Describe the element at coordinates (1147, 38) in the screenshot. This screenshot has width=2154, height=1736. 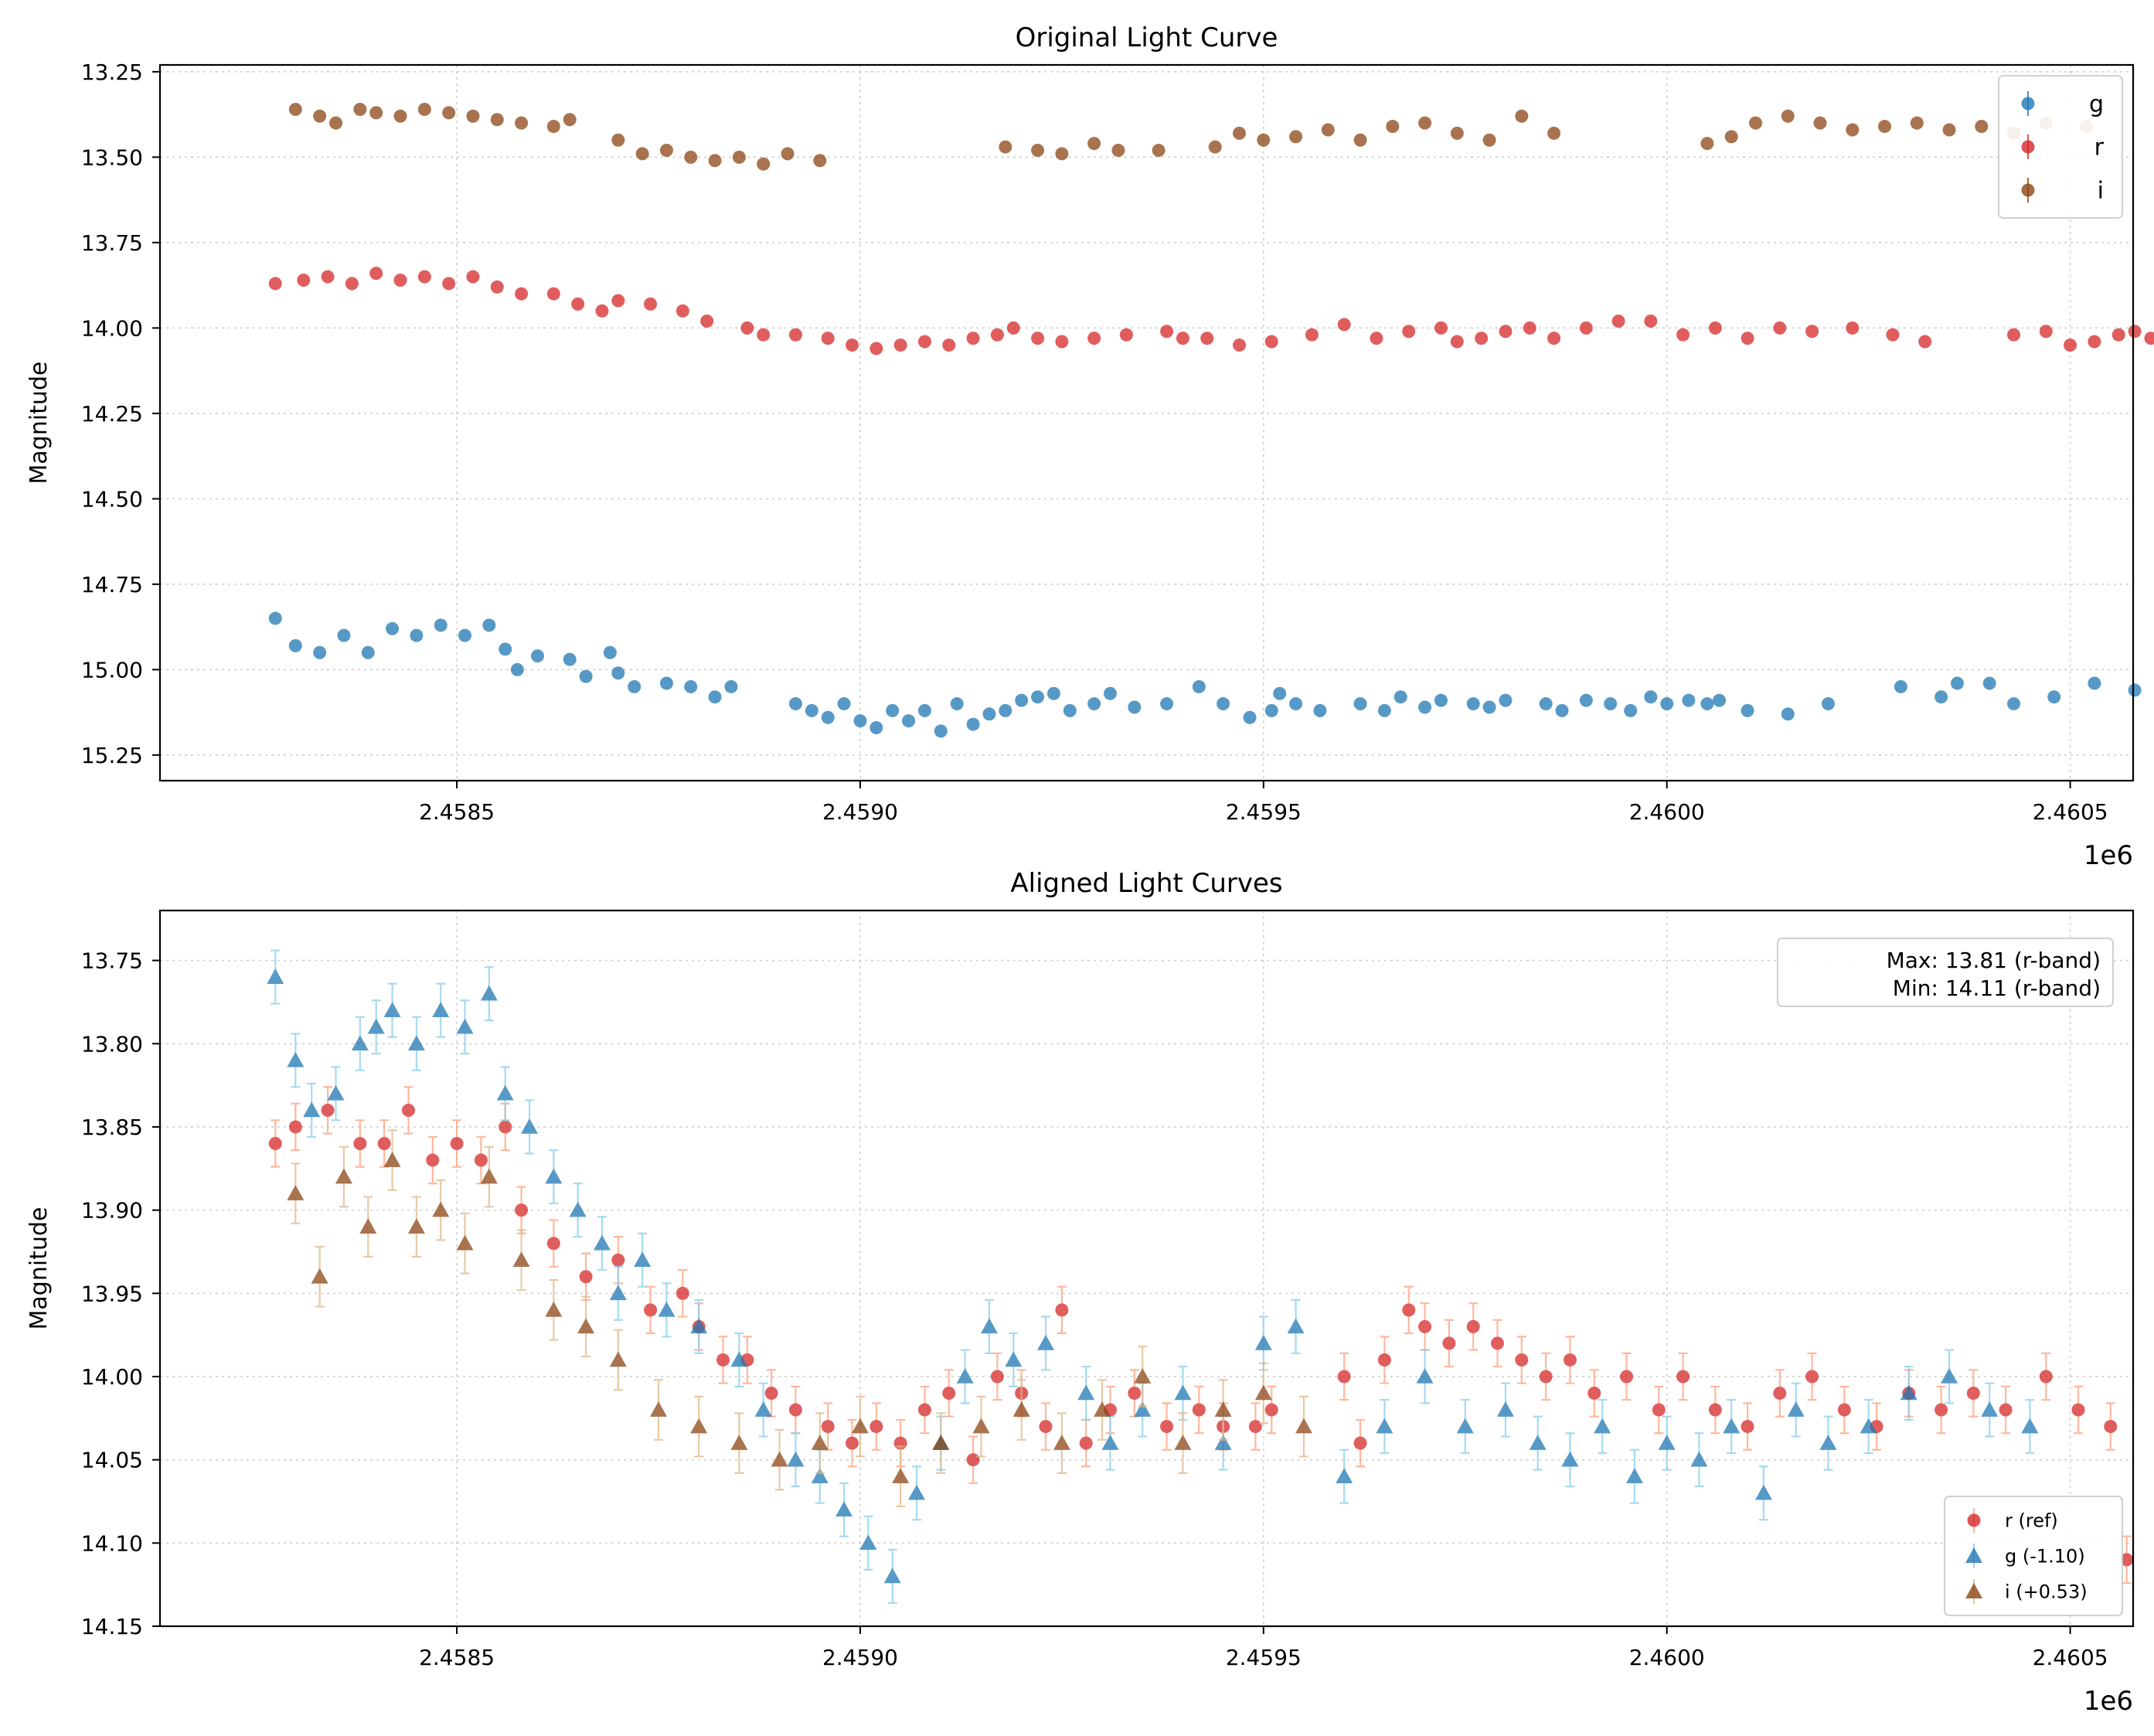
I see `chart-title: Original Light Curve` at that location.